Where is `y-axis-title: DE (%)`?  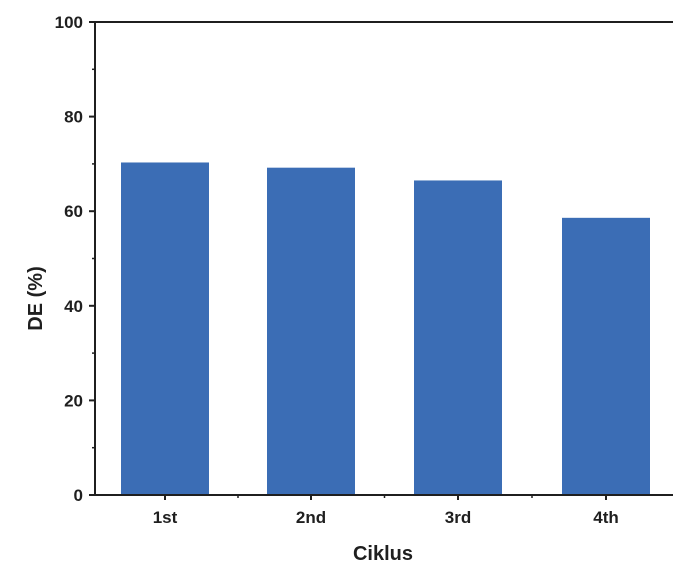 y-axis-title: DE (%) is located at coordinates (36, 298).